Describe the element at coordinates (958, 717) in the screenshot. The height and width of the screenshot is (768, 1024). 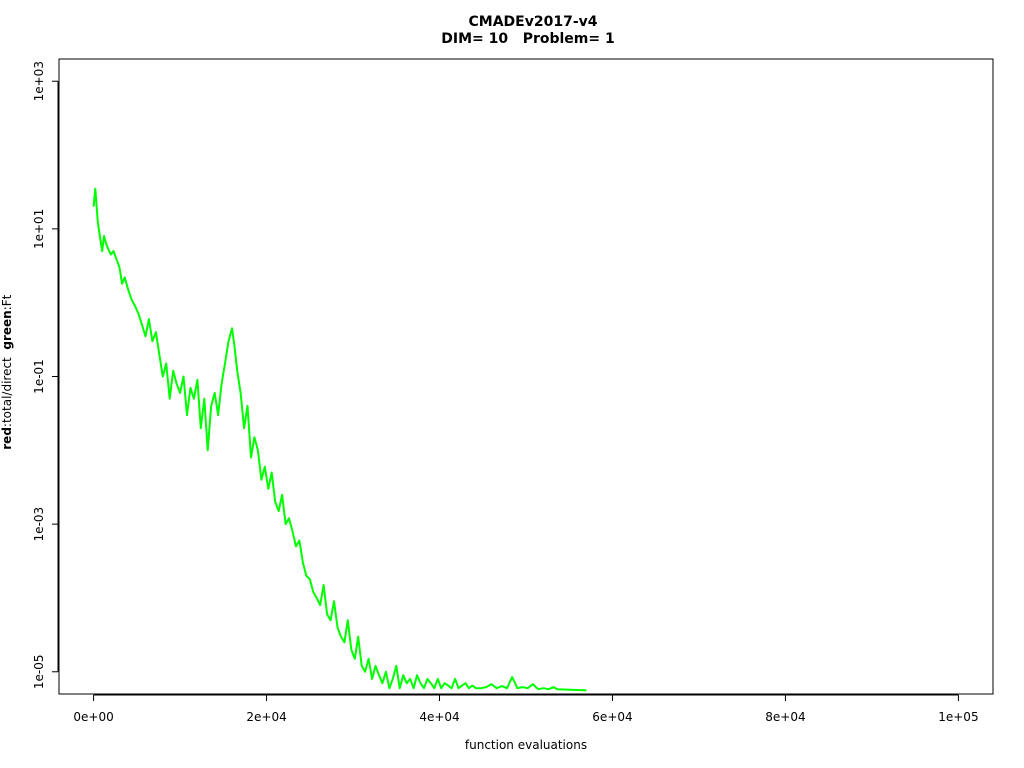
I see `x-tick-label: 1e+05` at that location.